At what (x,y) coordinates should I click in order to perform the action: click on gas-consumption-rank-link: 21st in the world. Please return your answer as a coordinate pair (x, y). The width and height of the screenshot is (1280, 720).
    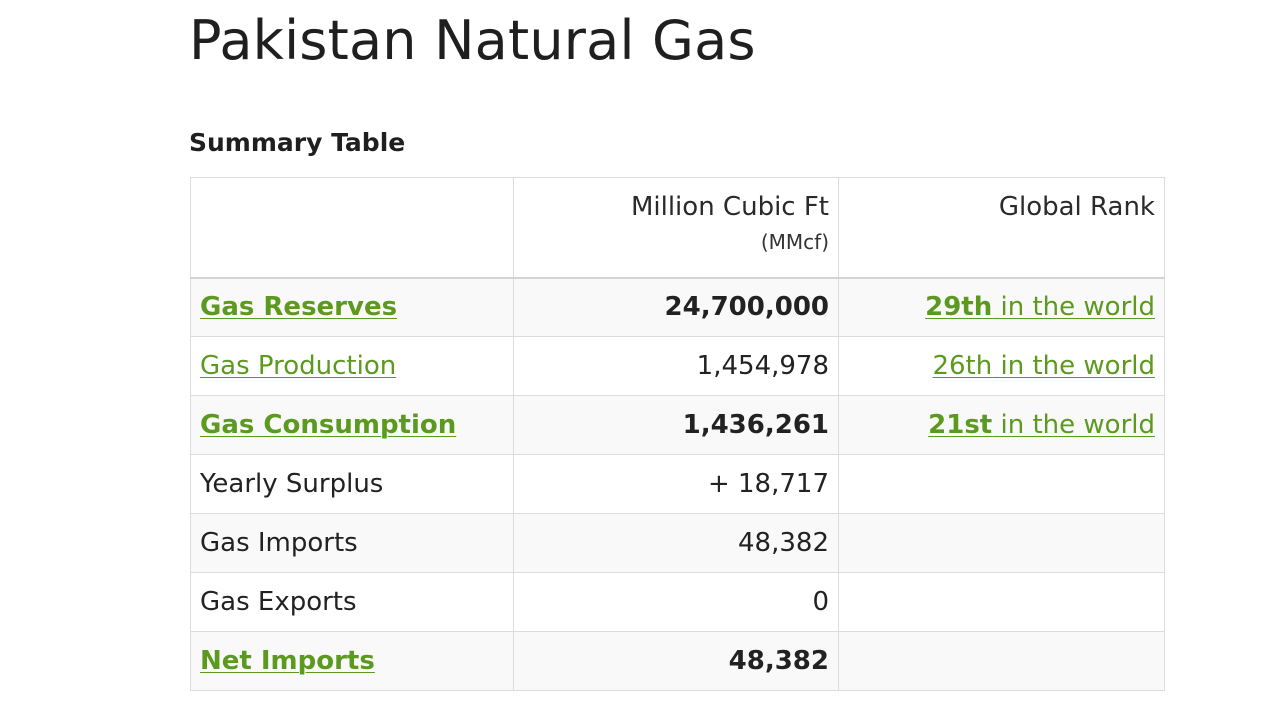
    Looking at the image, I should click on (1041, 425).